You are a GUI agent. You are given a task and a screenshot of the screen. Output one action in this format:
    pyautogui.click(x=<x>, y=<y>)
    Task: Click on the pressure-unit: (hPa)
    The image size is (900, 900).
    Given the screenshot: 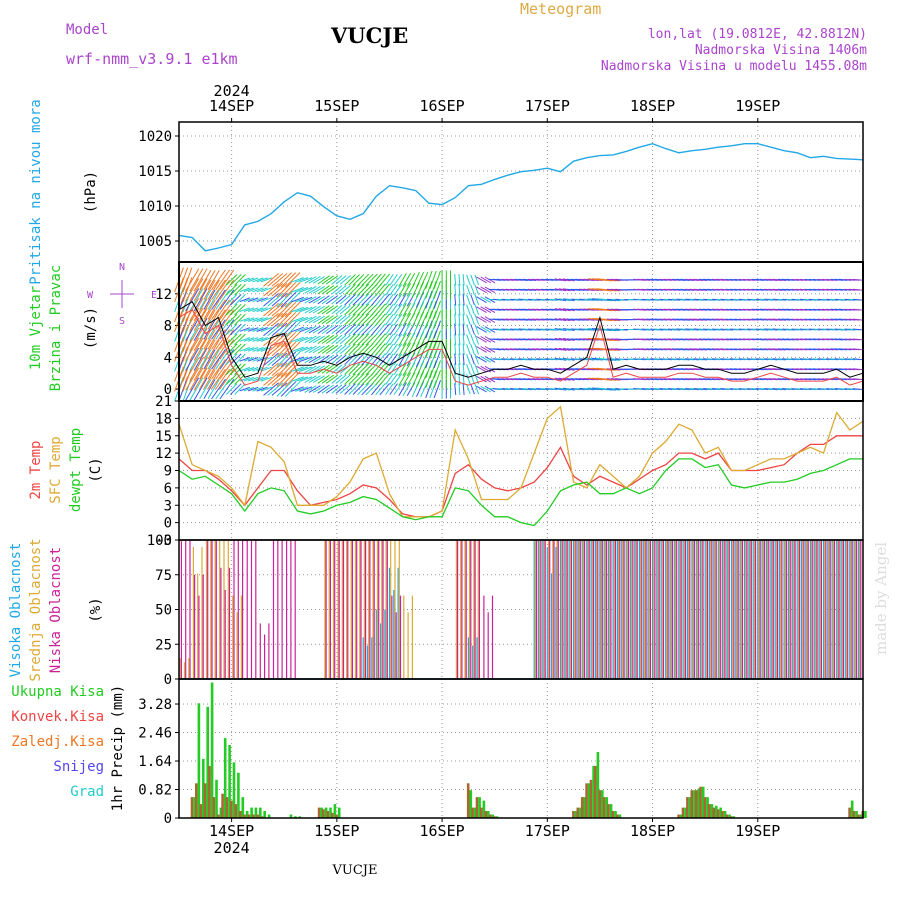 What is the action you would take?
    pyautogui.click(x=91, y=192)
    